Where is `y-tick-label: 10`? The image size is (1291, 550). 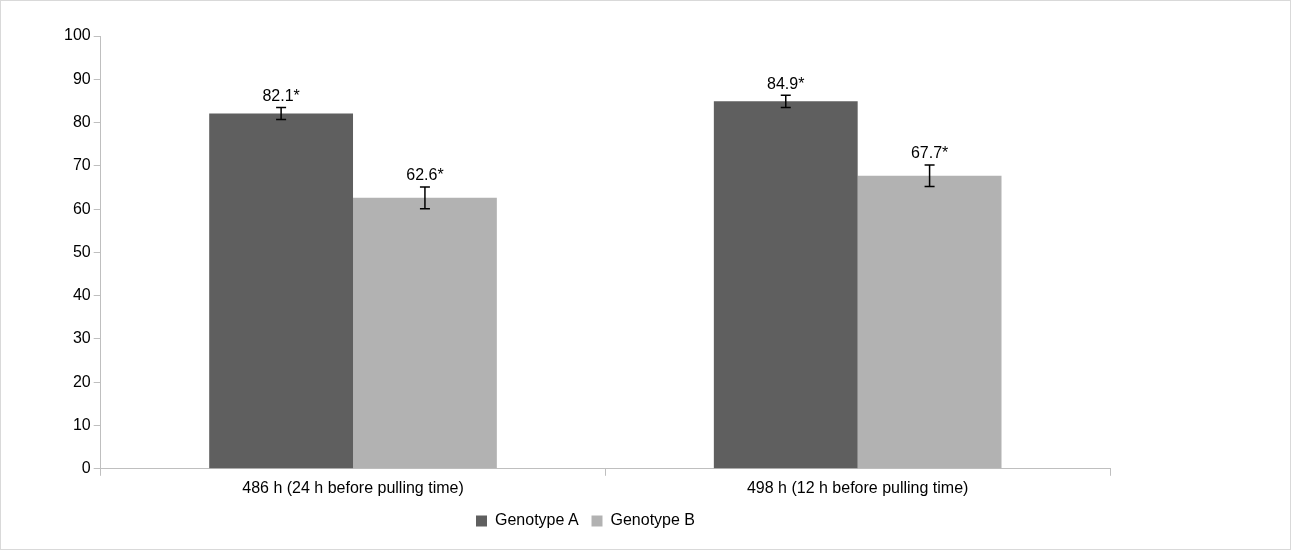 y-tick-label: 10 is located at coordinates (81, 424).